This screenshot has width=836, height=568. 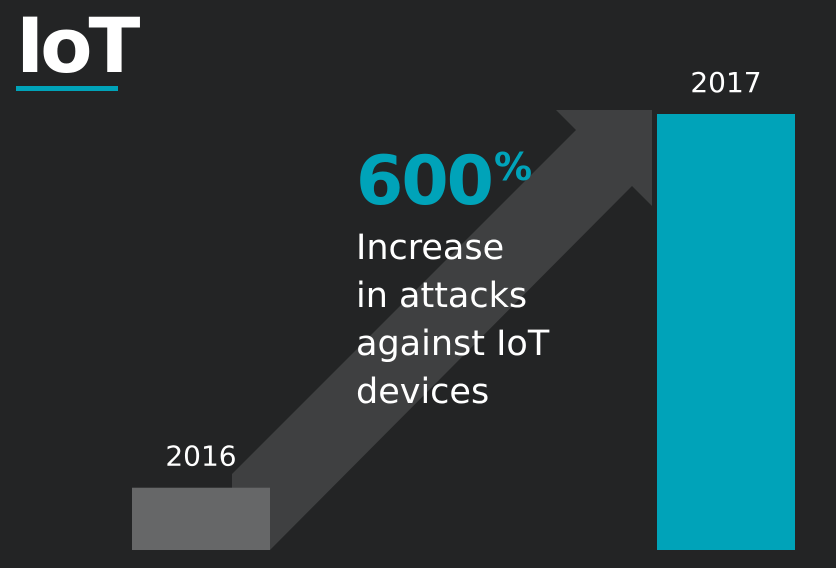 What do you see at coordinates (201, 518) in the screenshot?
I see `bar-2016` at bounding box center [201, 518].